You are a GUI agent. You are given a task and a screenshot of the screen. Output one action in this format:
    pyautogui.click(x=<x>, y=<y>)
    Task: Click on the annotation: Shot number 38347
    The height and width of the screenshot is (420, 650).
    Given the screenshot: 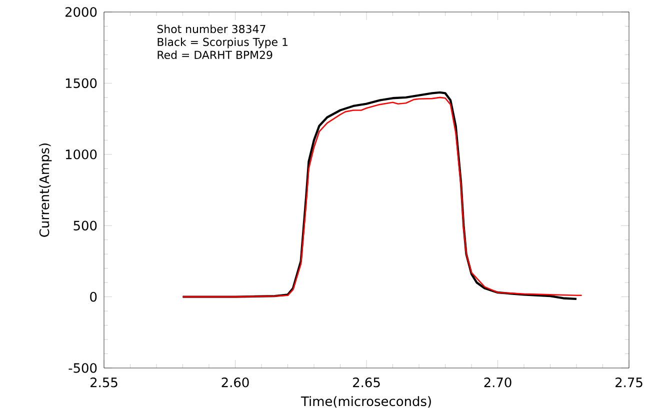 What is the action you would take?
    pyautogui.click(x=211, y=29)
    